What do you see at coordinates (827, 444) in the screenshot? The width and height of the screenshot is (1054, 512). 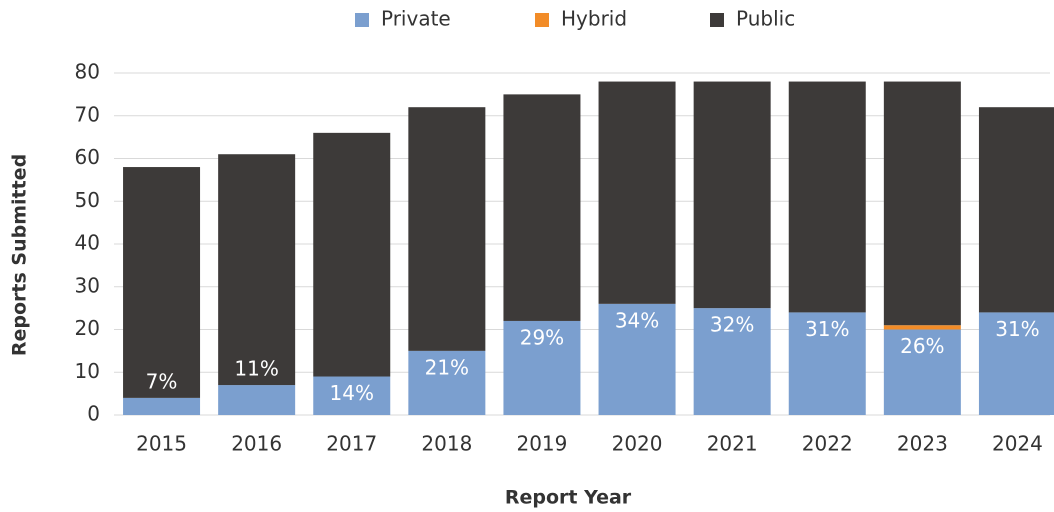 I see `x-tick-label: 2022` at bounding box center [827, 444].